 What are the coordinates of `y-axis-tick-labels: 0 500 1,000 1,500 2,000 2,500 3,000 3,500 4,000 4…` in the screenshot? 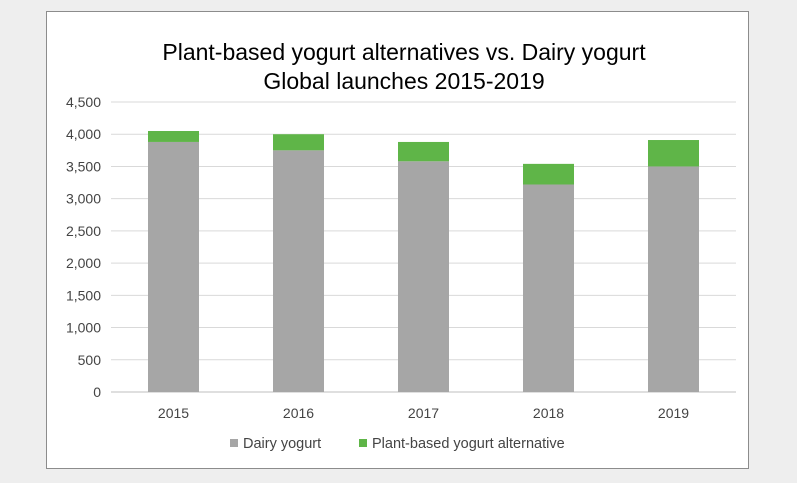 It's located at (83, 247).